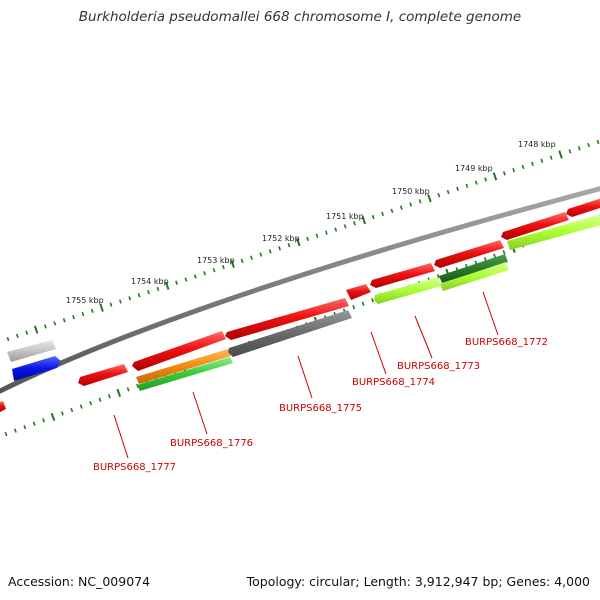  Describe the element at coordinates (506, 342) in the screenshot. I see `gene-label-1772: BURPS668_1772` at that location.